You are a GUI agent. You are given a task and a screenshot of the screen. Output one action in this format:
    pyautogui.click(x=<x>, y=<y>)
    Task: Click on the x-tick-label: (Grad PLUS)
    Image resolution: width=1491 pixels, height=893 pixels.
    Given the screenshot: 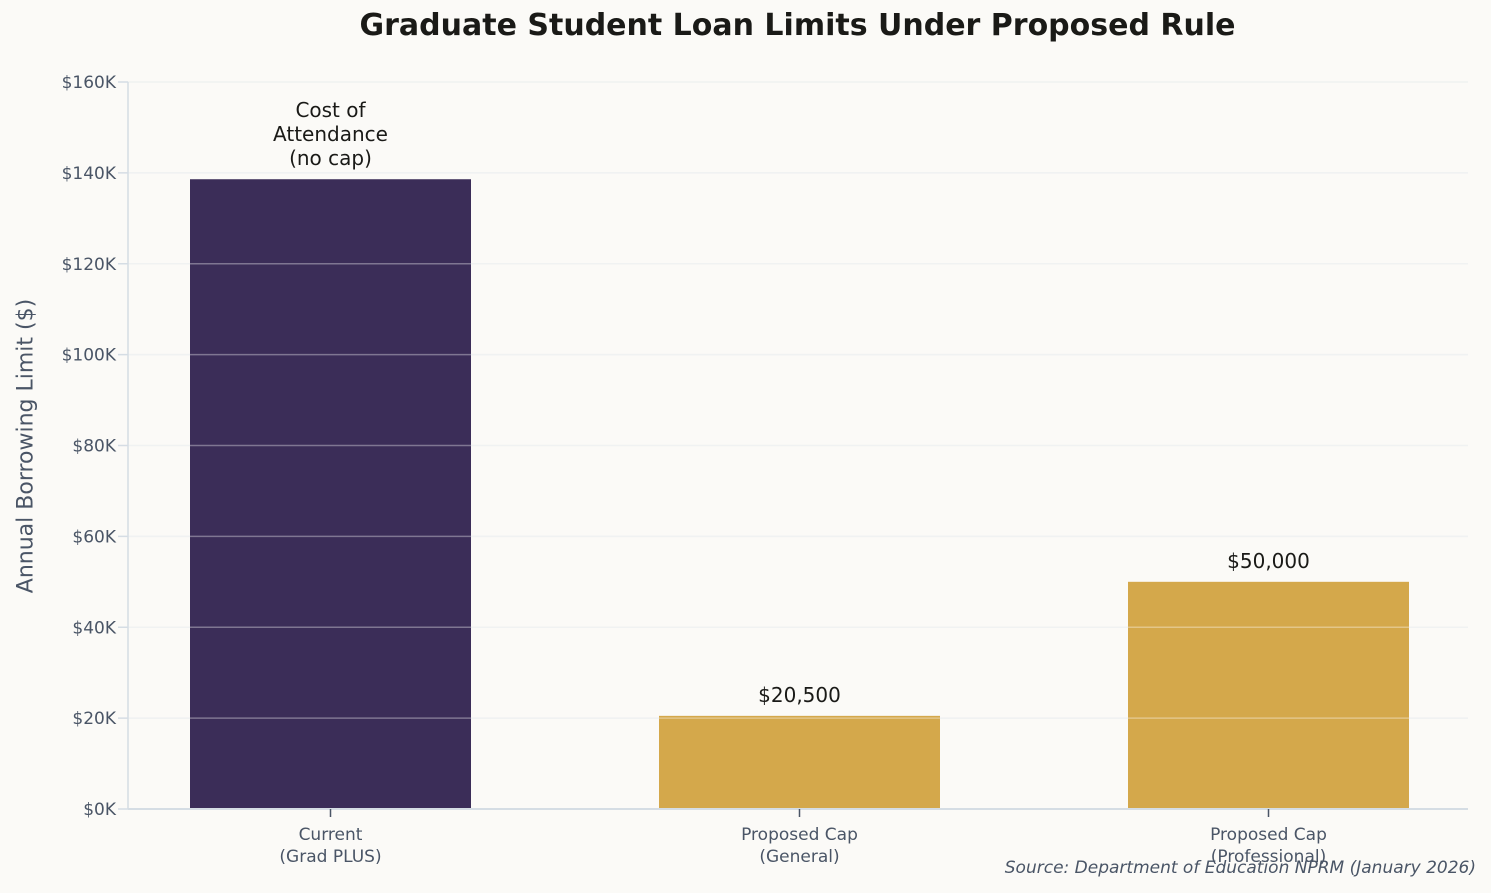 What is the action you would take?
    pyautogui.click(x=330, y=857)
    